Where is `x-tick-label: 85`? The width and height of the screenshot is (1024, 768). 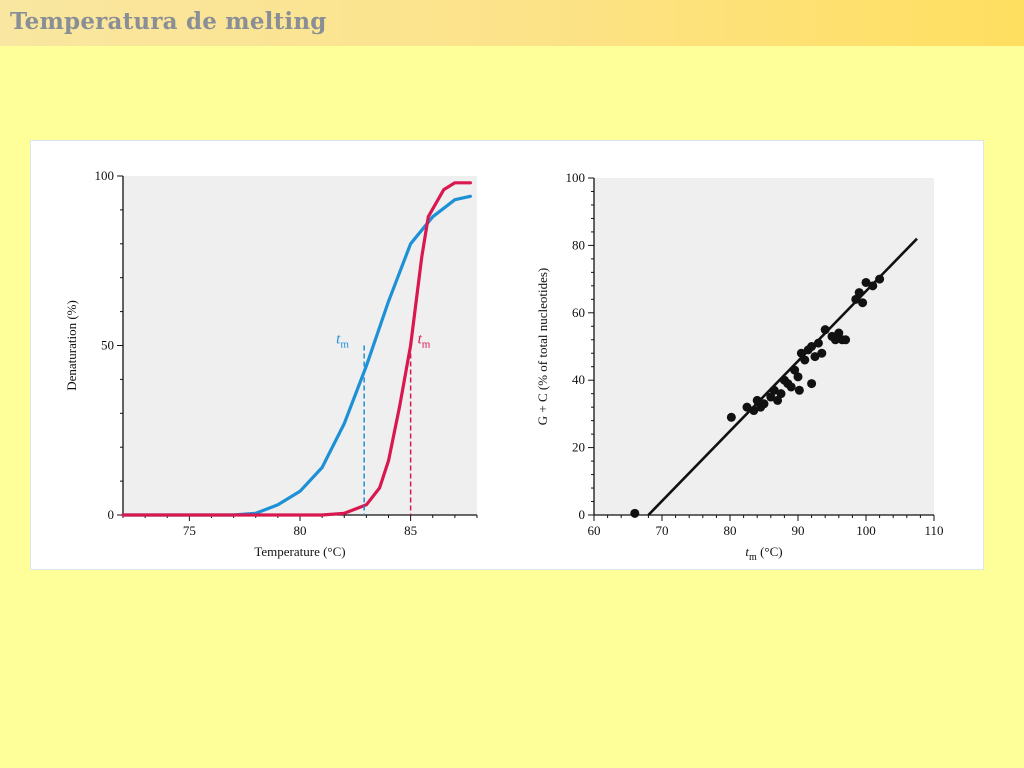
x-tick-label: 85 is located at coordinates (410, 530).